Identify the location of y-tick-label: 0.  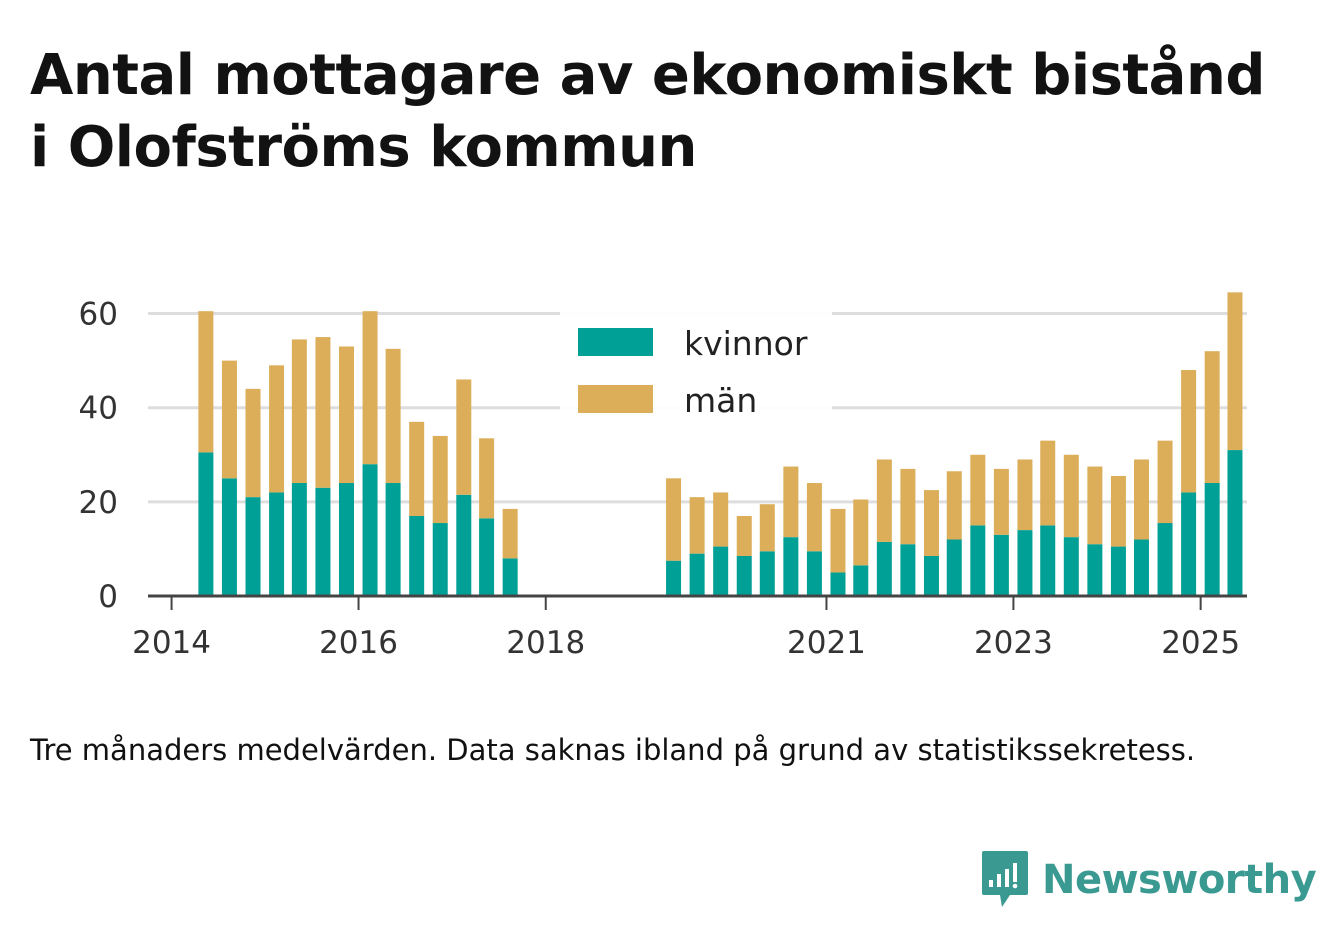
(108, 597).